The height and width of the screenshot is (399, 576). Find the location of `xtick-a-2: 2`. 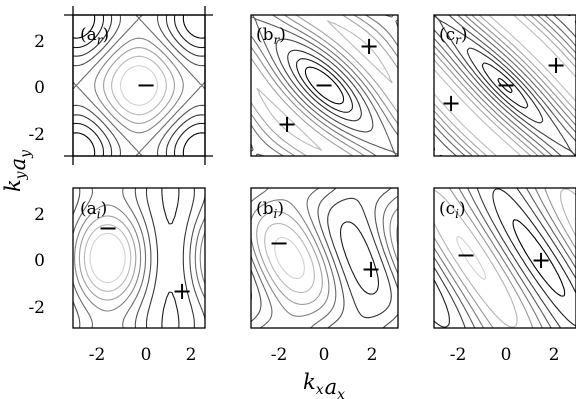

xtick-a-2: 2 is located at coordinates (191, 355).